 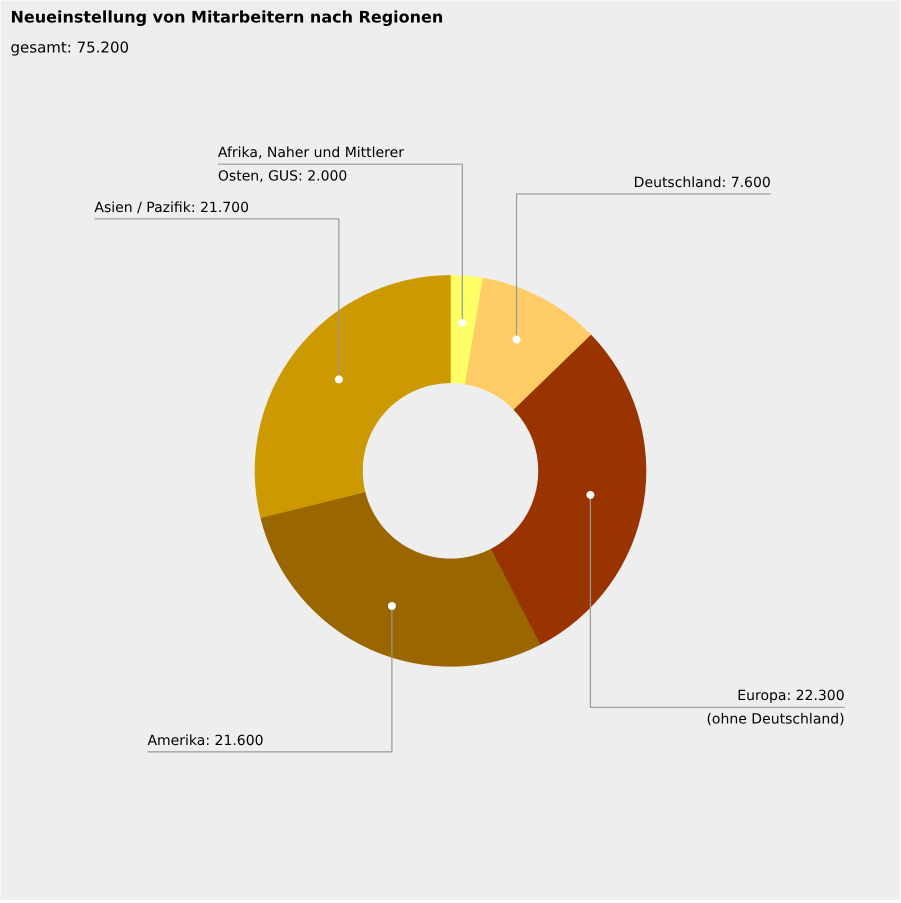 What do you see at coordinates (227, 17) in the screenshot?
I see `chart-title: Neueinstellung von Mitarbeitern nach Regionen` at bounding box center [227, 17].